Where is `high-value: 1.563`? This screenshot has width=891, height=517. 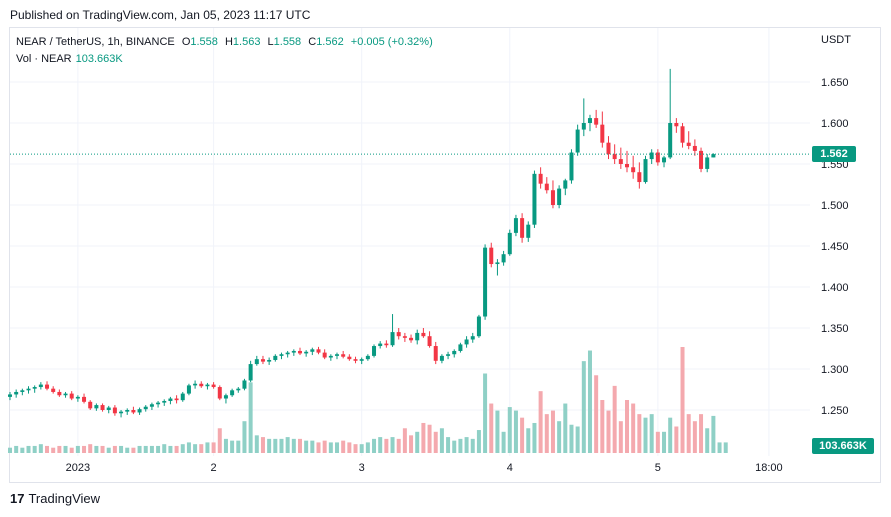
high-value: 1.563 is located at coordinates (246, 42).